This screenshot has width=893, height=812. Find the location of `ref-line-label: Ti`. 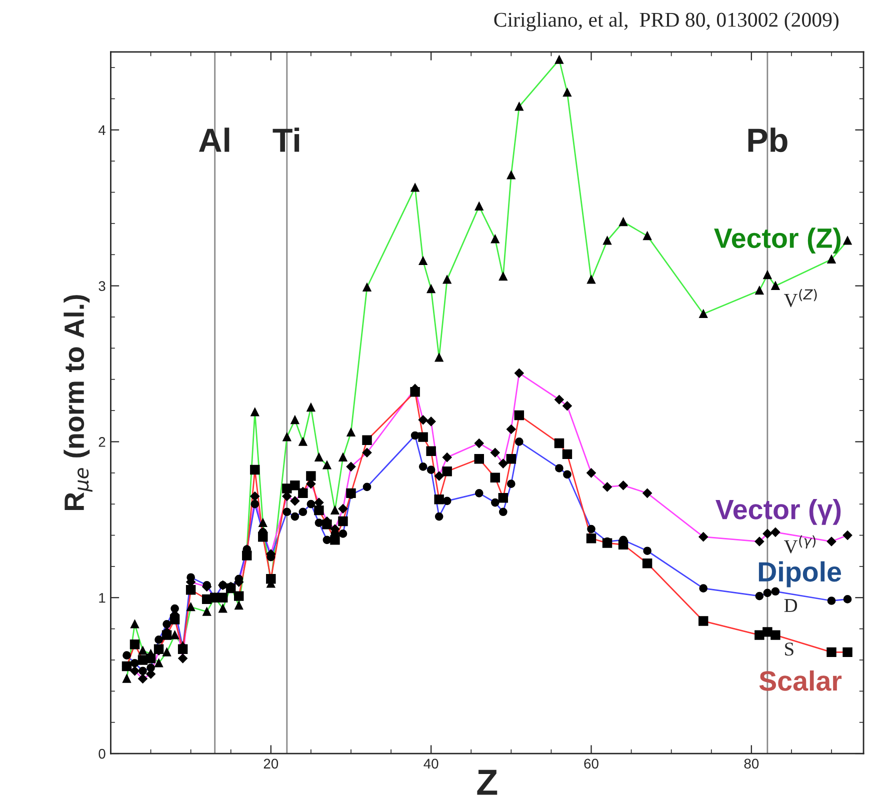

ref-line-label: Ti is located at coordinates (286, 140).